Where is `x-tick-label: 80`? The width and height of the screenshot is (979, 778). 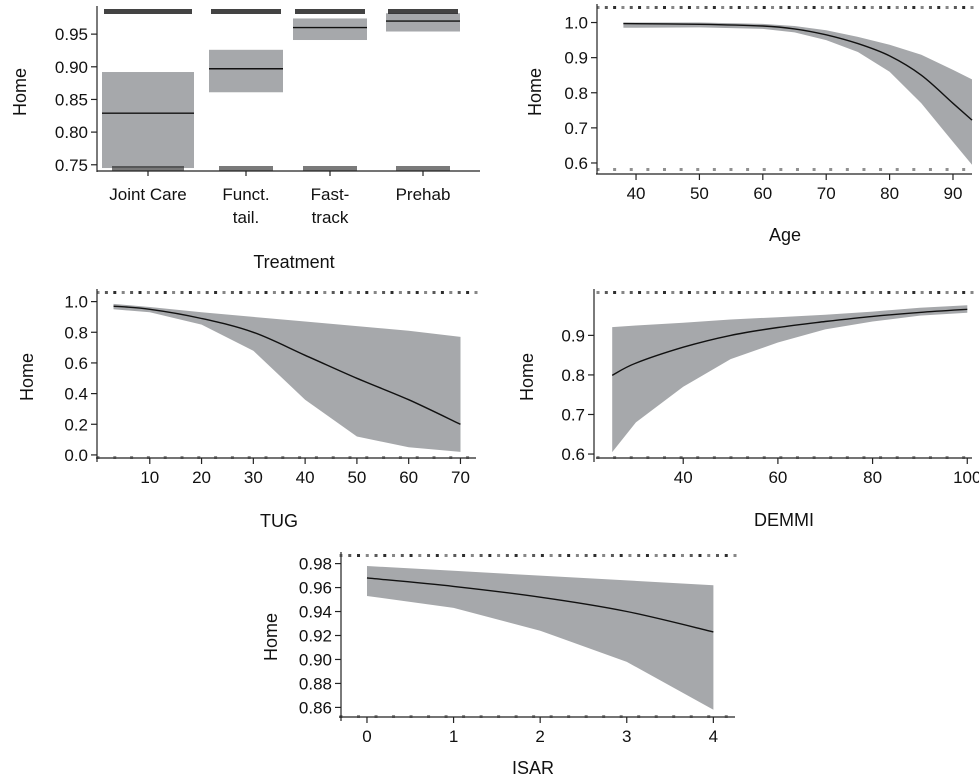 x-tick-label: 80 is located at coordinates (872, 477).